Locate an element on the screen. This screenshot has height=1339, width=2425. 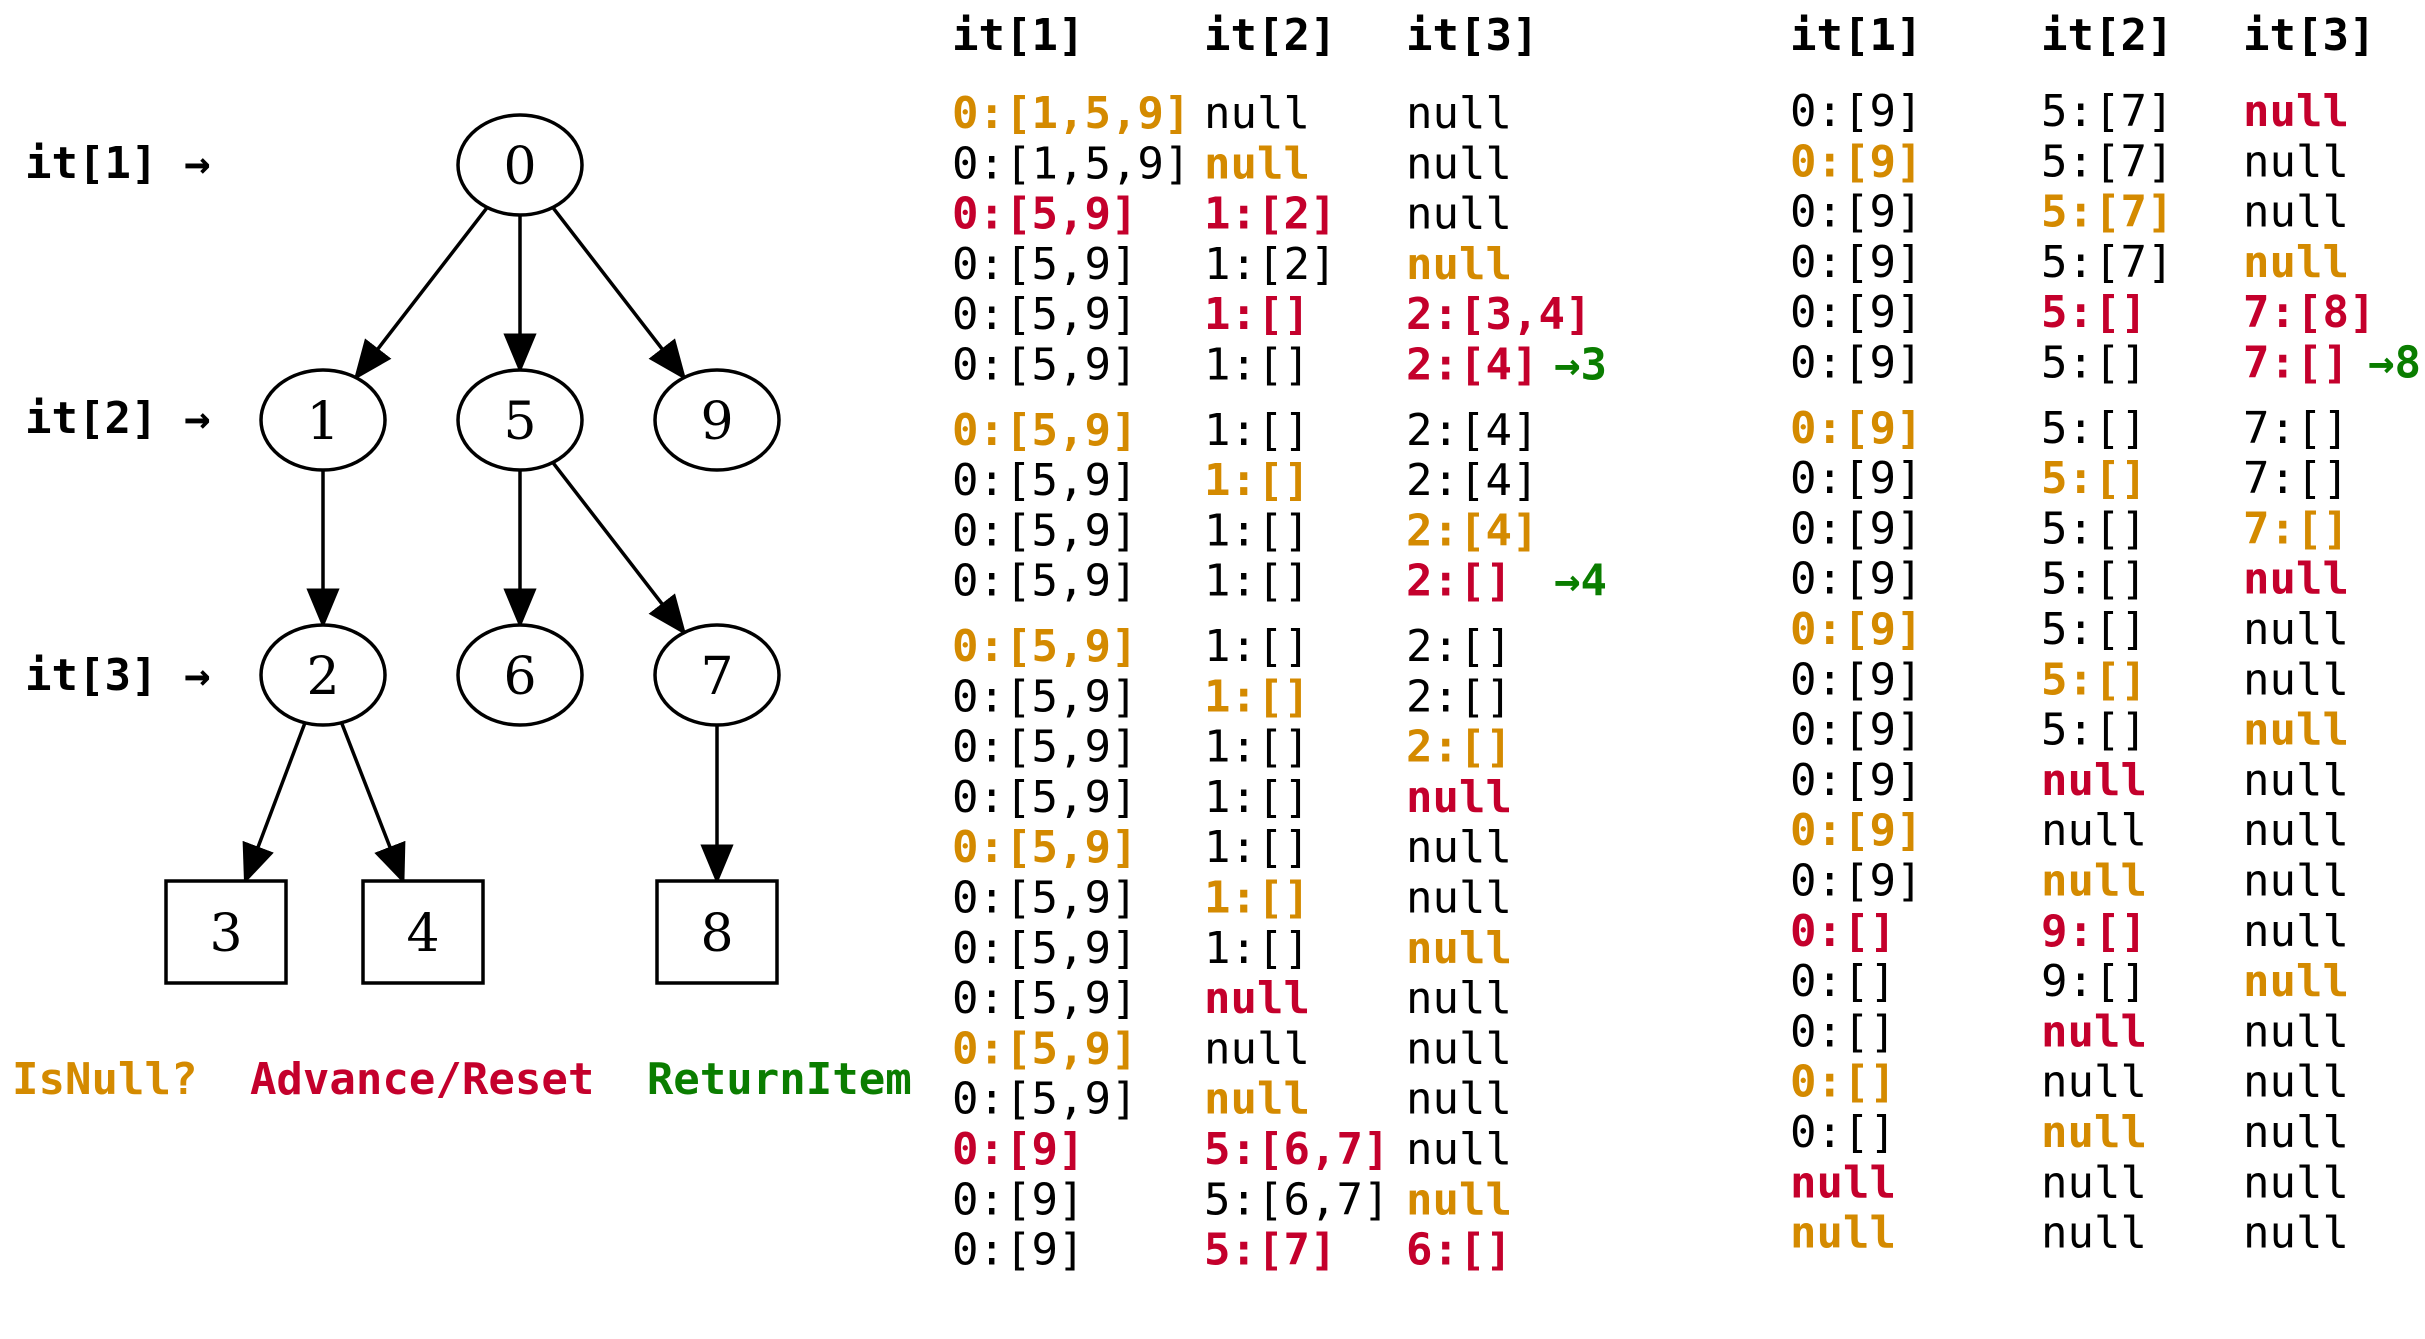
legend-item: IsNull? Advance/Reset ReturnItem is located at coordinates (462, 1079).